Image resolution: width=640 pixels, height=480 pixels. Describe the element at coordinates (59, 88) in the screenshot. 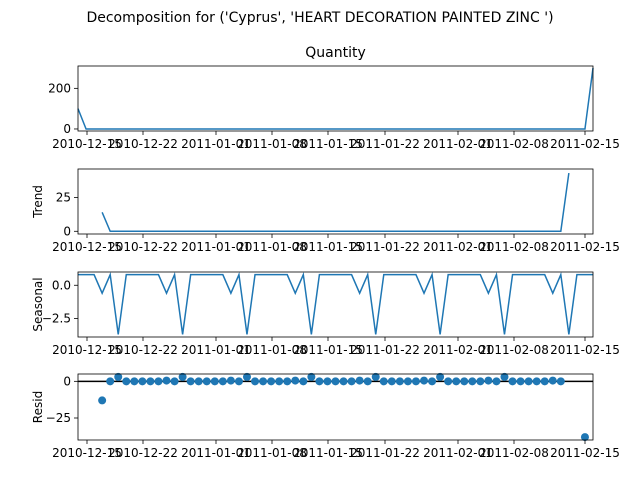

I see `y-tick-label: 200` at that location.